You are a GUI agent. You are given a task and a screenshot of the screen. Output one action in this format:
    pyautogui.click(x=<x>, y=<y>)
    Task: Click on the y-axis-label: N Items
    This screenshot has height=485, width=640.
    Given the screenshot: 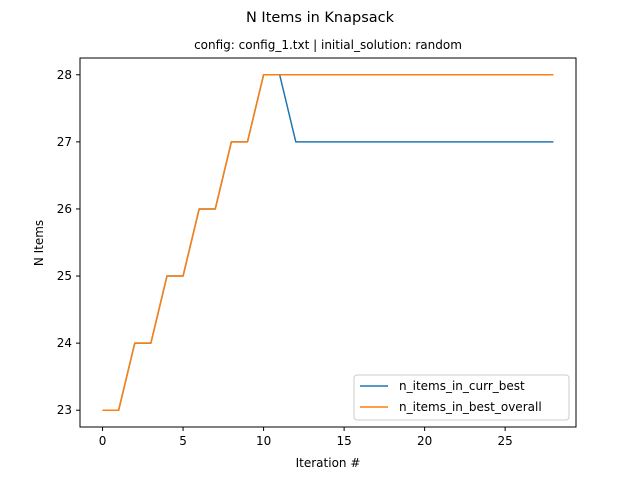 What is the action you would take?
    pyautogui.click(x=39, y=243)
    